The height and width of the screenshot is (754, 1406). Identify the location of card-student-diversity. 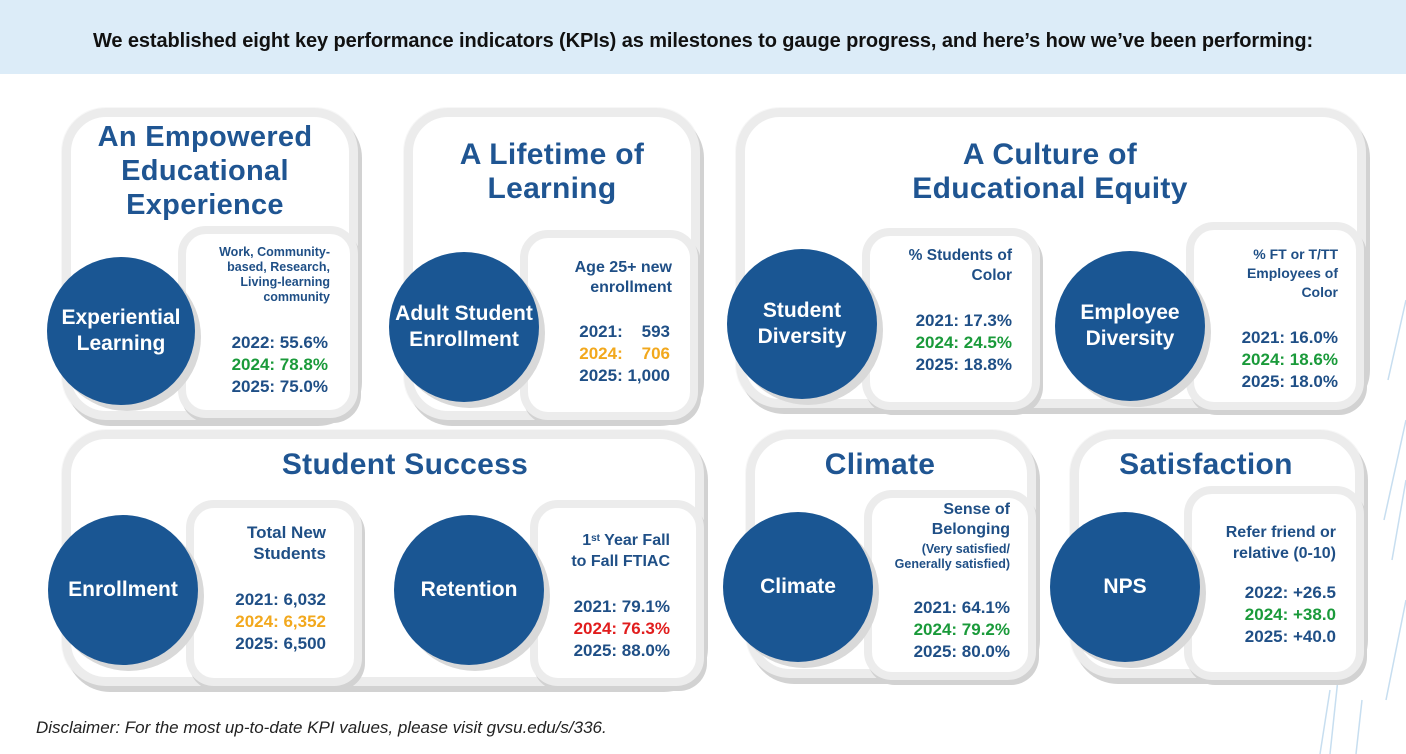
(951, 319).